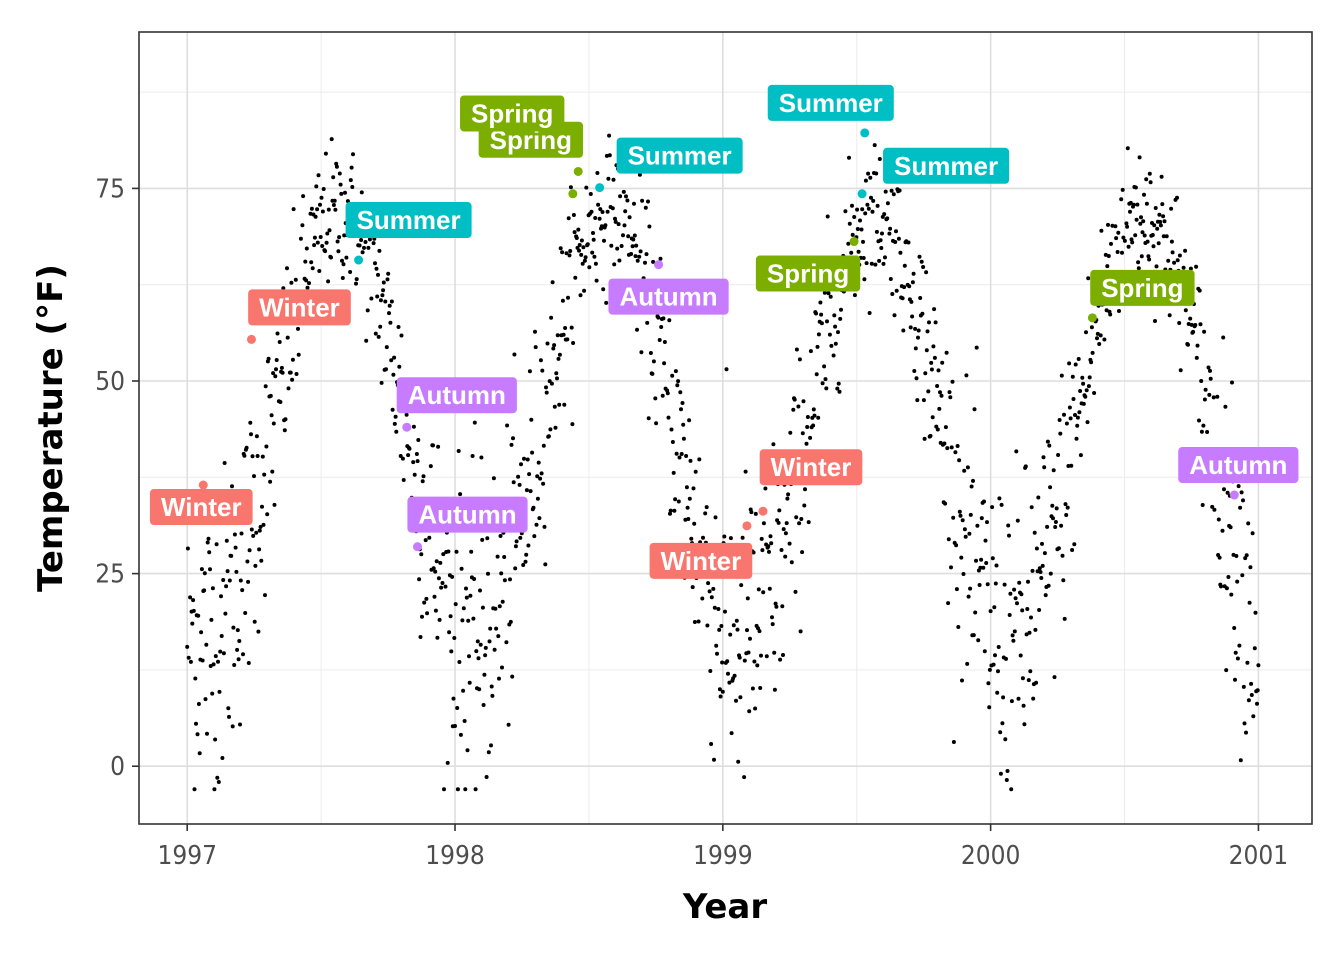 The width and height of the screenshot is (1344, 960). Describe the element at coordinates (201, 507) in the screenshot. I see `season-label: Winter` at that location.